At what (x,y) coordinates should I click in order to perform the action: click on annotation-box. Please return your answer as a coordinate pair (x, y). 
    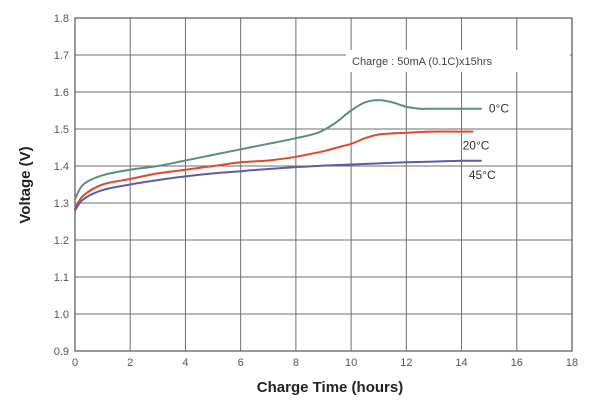
    Looking at the image, I should click on (458, 61).